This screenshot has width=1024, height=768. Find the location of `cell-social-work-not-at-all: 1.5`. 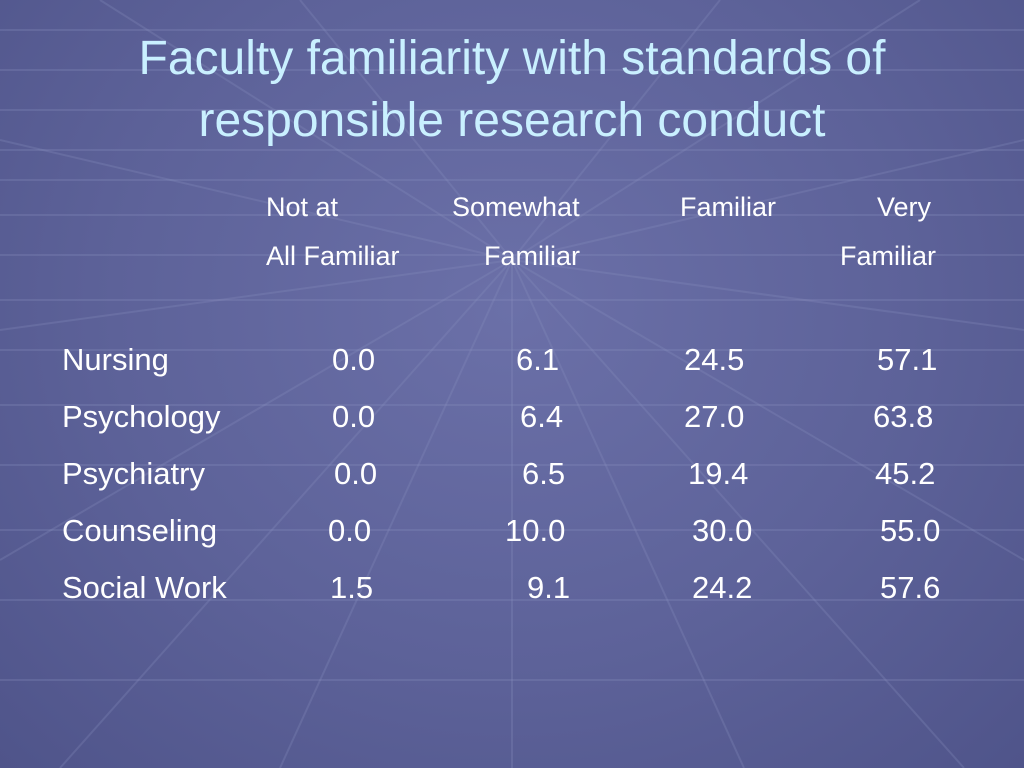

cell-social-work-not-at-all: 1.5 is located at coordinates (352, 587).